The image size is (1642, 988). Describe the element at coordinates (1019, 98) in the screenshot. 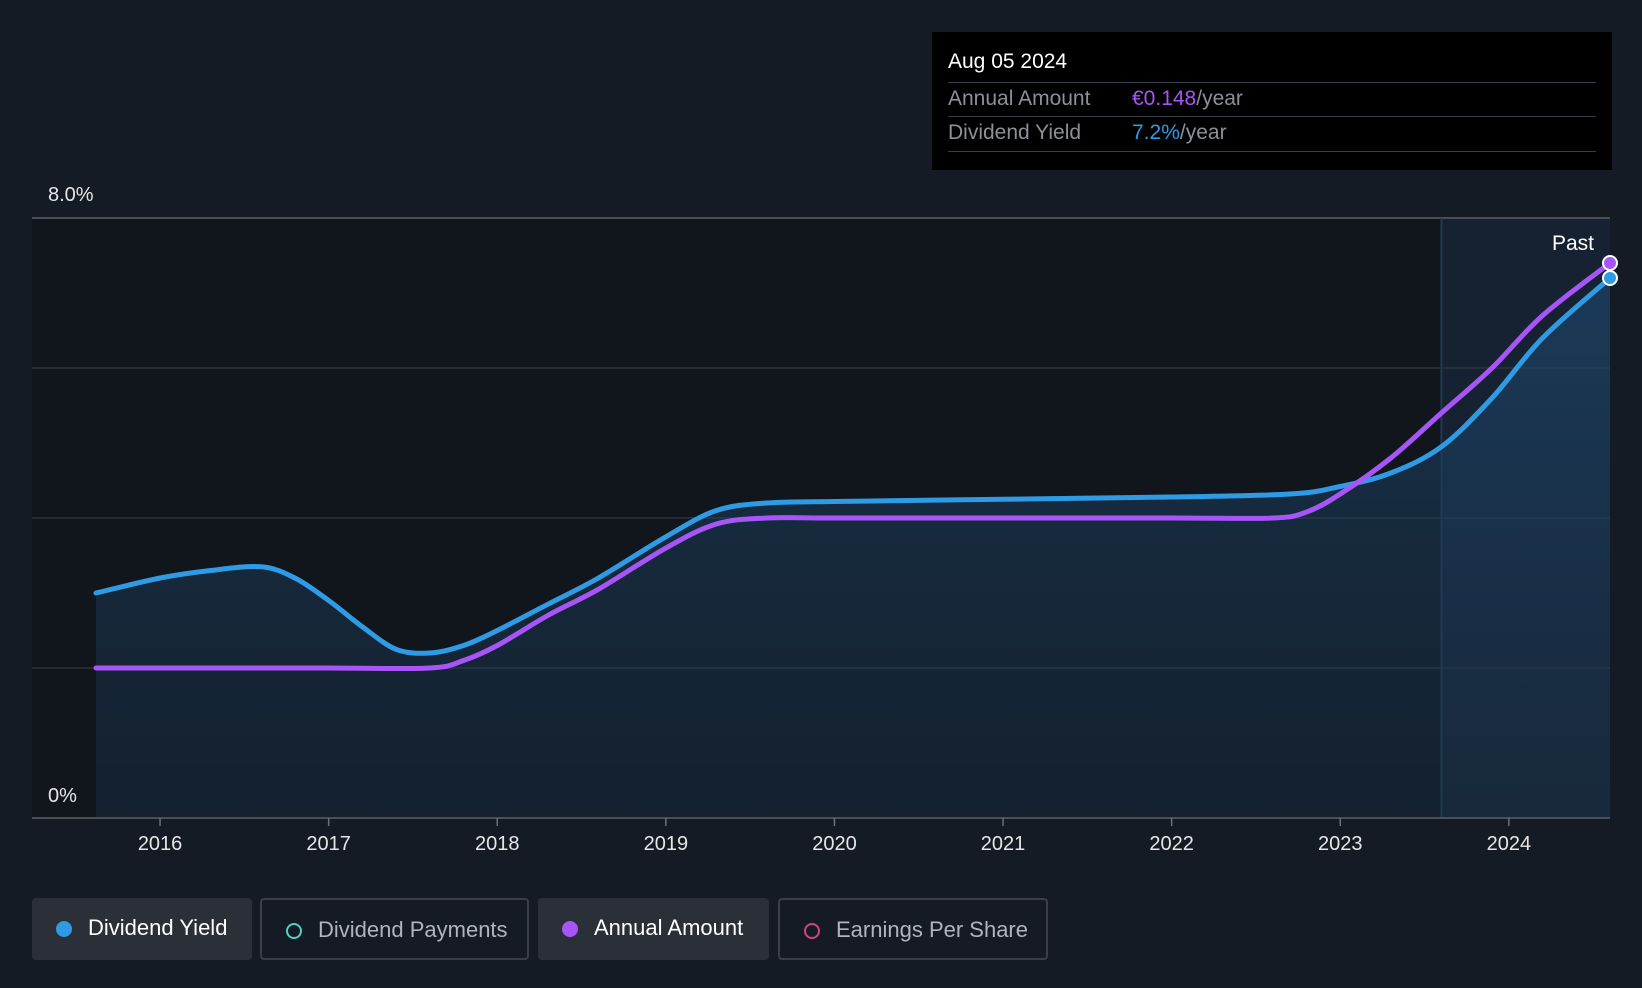

I see `tooltip-label: Annual Amount` at that location.